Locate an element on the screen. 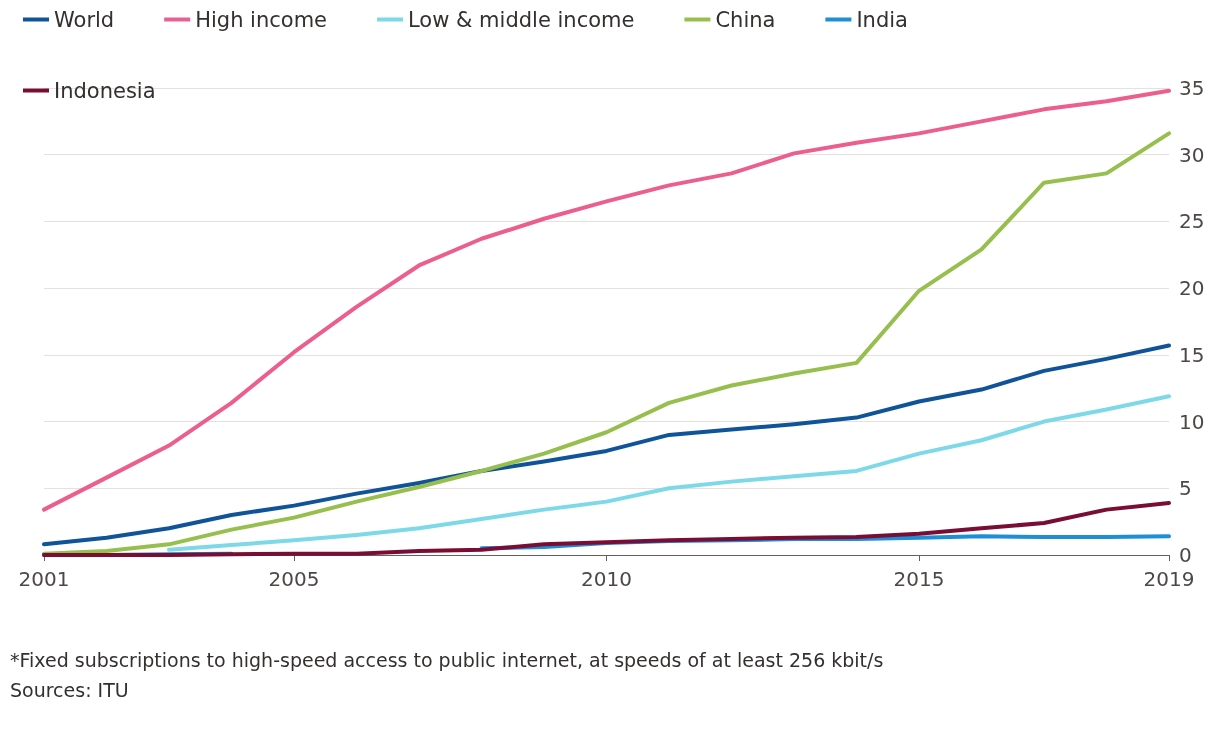 The width and height of the screenshot is (1217, 734). y-tick-label: 10 is located at coordinates (1192, 421).